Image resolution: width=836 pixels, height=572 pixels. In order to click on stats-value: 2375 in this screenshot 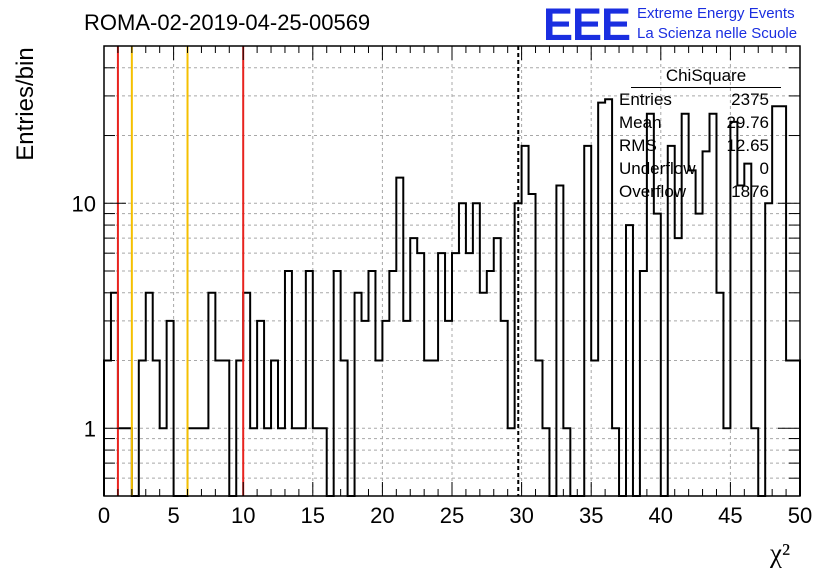, I will do `click(750, 99)`.